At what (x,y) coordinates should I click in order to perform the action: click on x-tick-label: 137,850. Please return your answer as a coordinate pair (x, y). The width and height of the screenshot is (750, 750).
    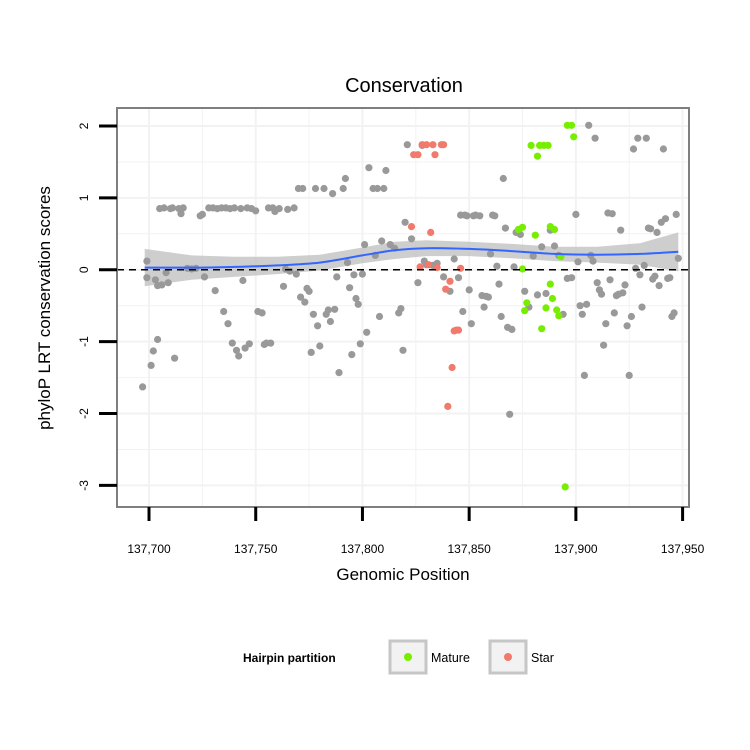
    Looking at the image, I should click on (469, 549).